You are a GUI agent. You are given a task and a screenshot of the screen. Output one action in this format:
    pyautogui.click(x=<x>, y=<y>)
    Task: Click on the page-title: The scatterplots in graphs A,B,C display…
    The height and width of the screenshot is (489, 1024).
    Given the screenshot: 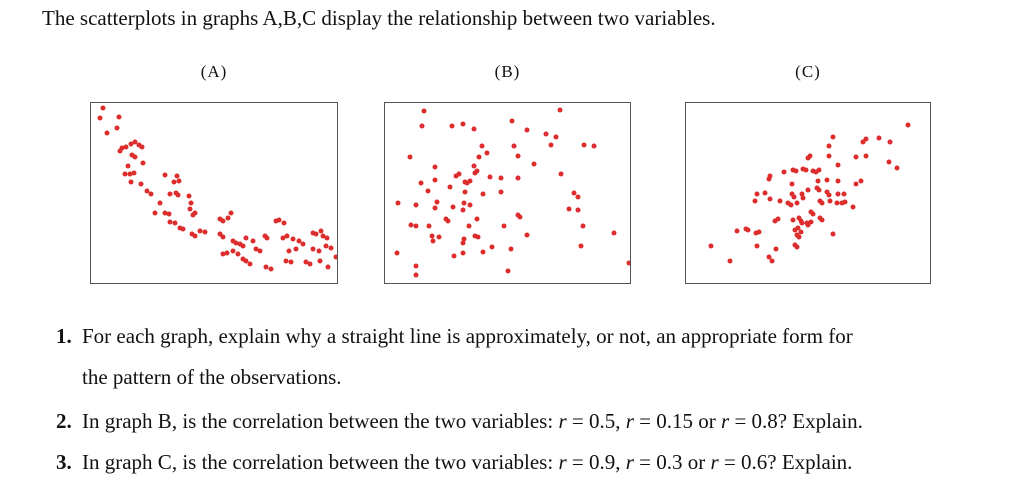 What is the action you would take?
    pyautogui.click(x=379, y=18)
    